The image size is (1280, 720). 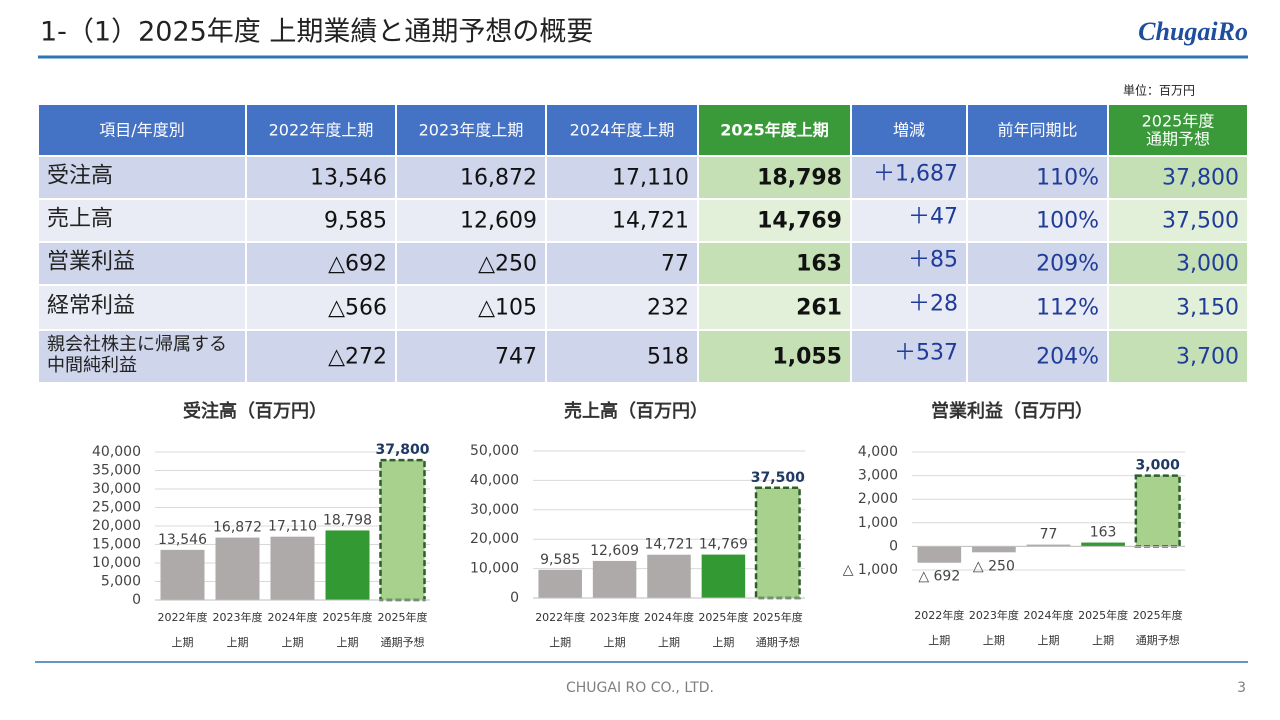 I want to click on header-text: 項目/年度別, so click(x=141, y=130).